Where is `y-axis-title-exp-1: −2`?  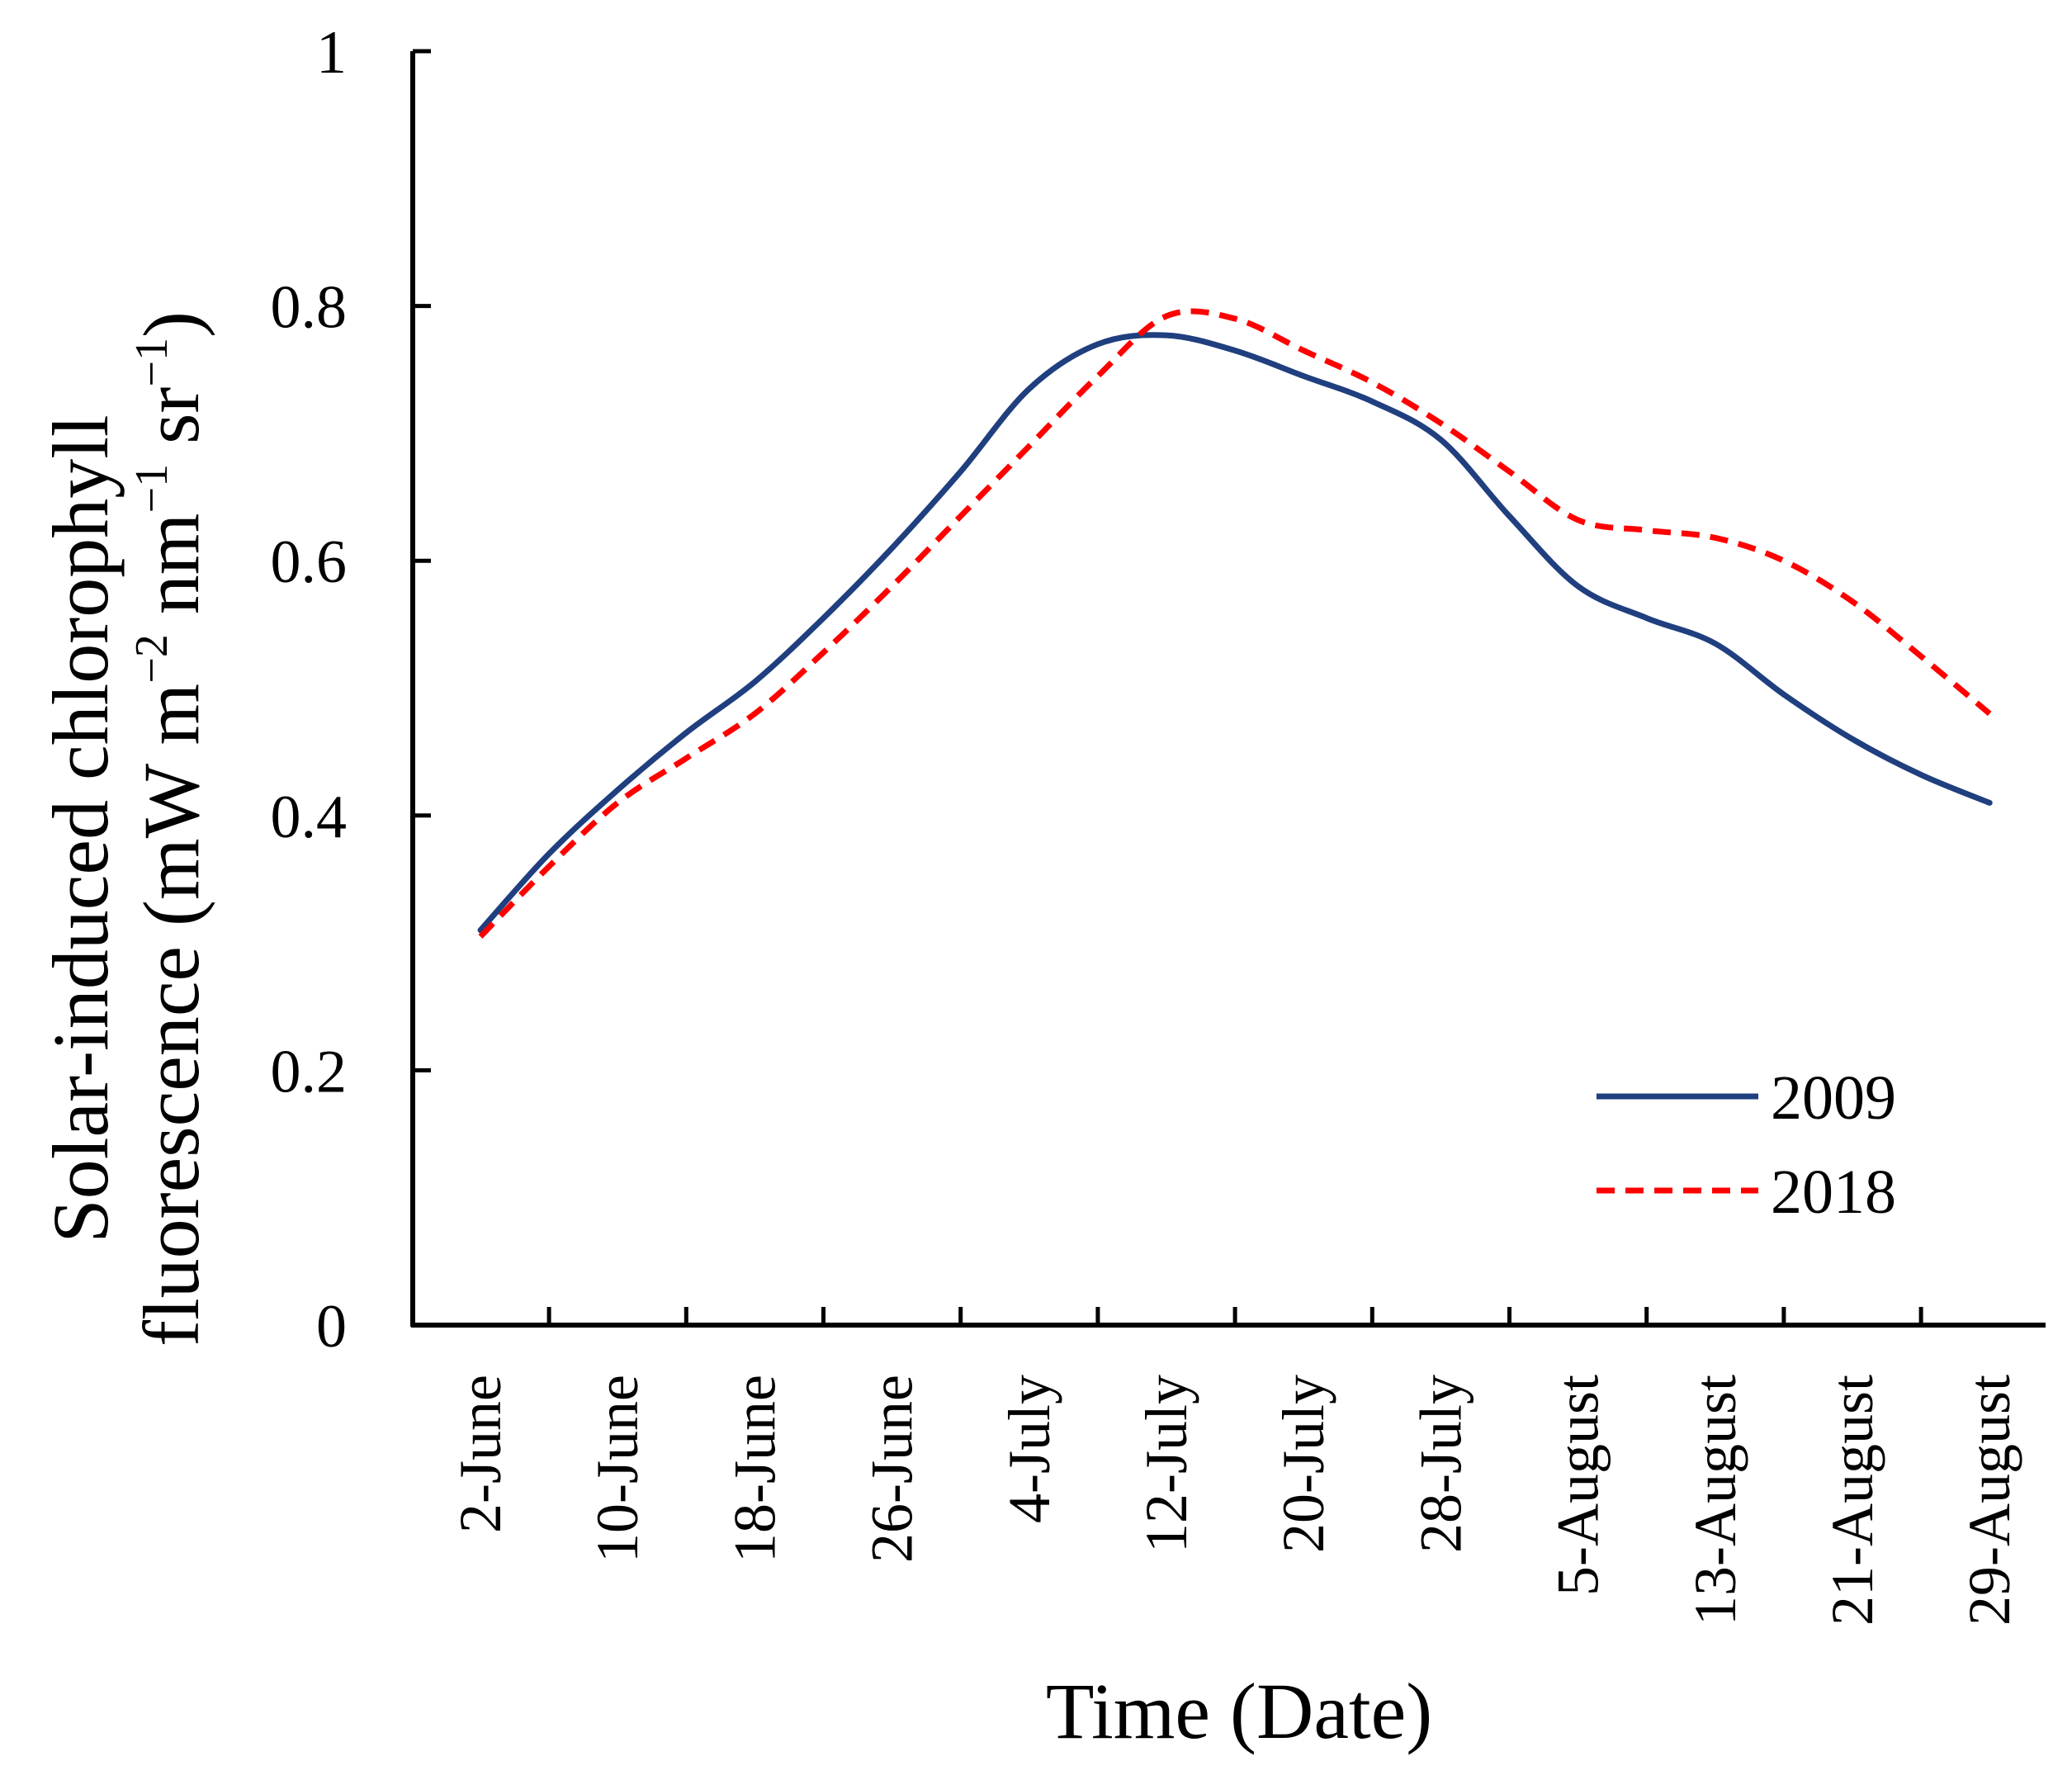 y-axis-title-exp-1: −2 is located at coordinates (151, 659).